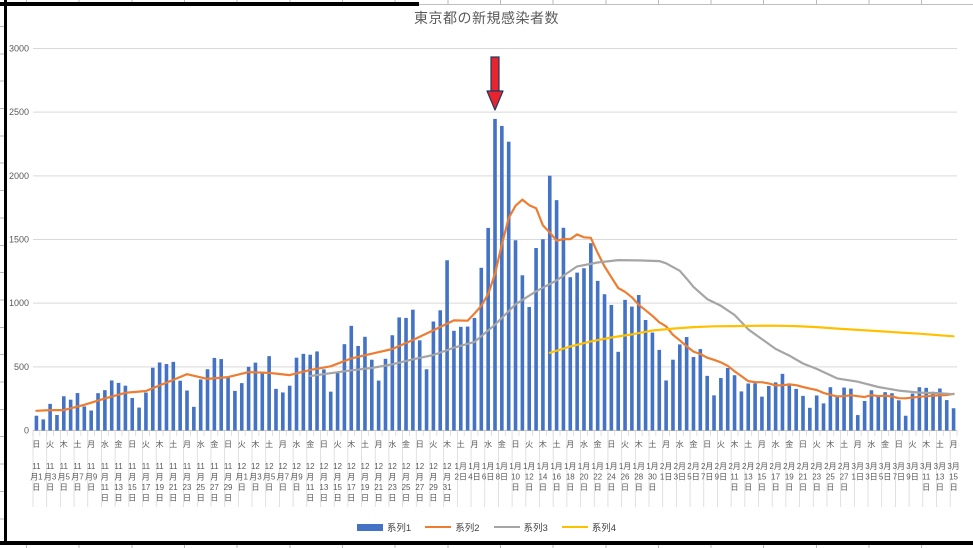 This screenshot has width=973, height=548. I want to click on svg-text: 21, so click(803, 477).